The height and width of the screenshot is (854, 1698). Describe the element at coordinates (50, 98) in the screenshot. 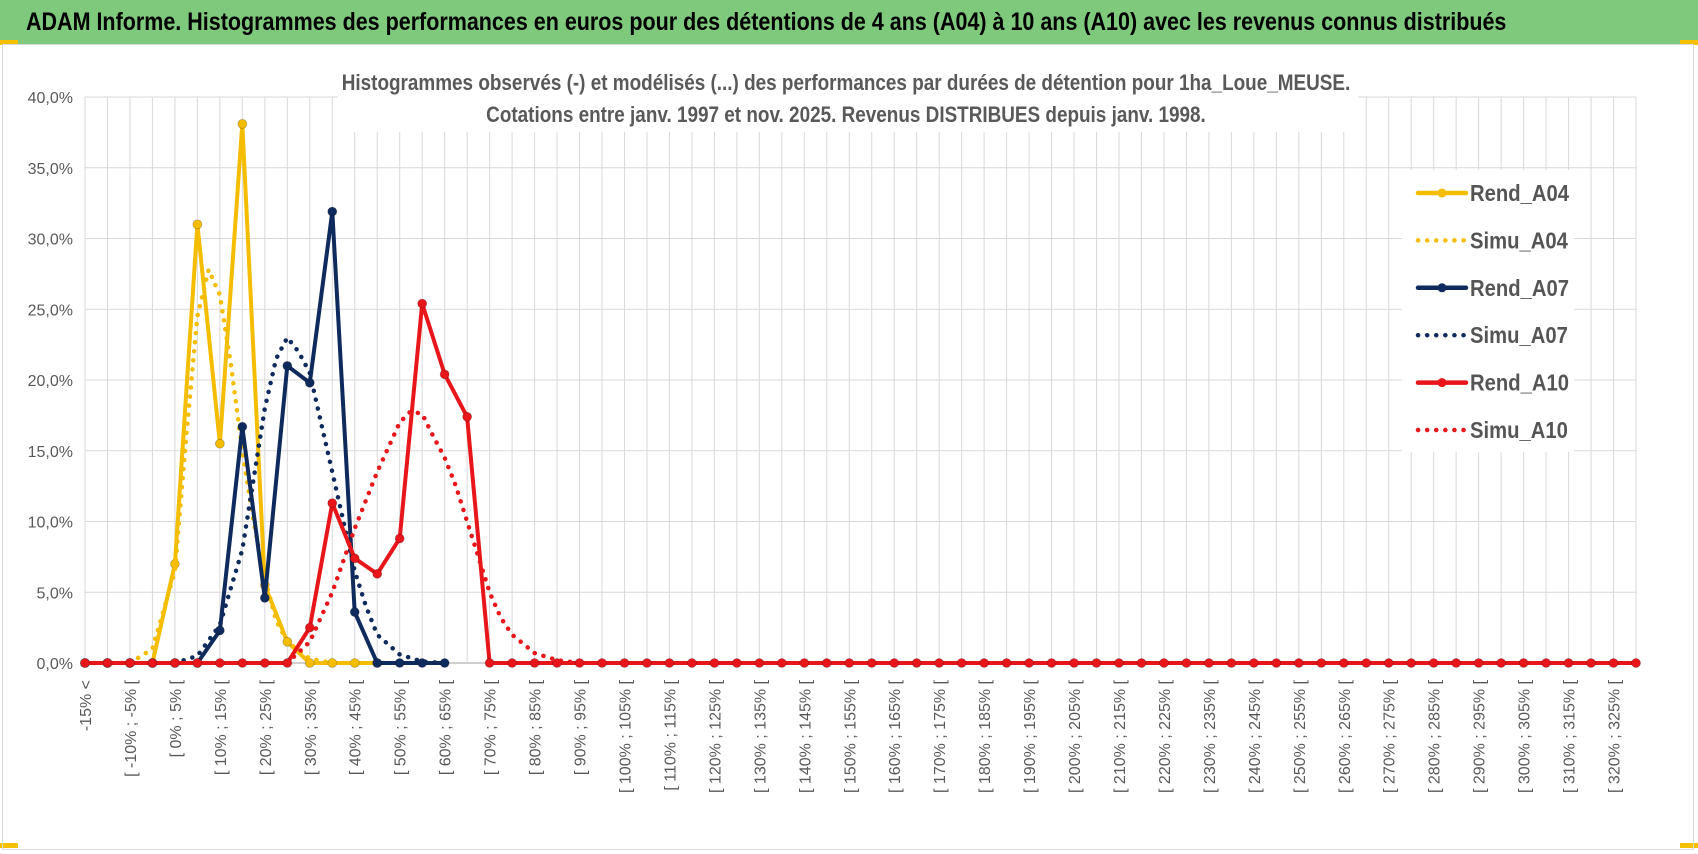

I see `y-tick-label: 40,0%` at that location.